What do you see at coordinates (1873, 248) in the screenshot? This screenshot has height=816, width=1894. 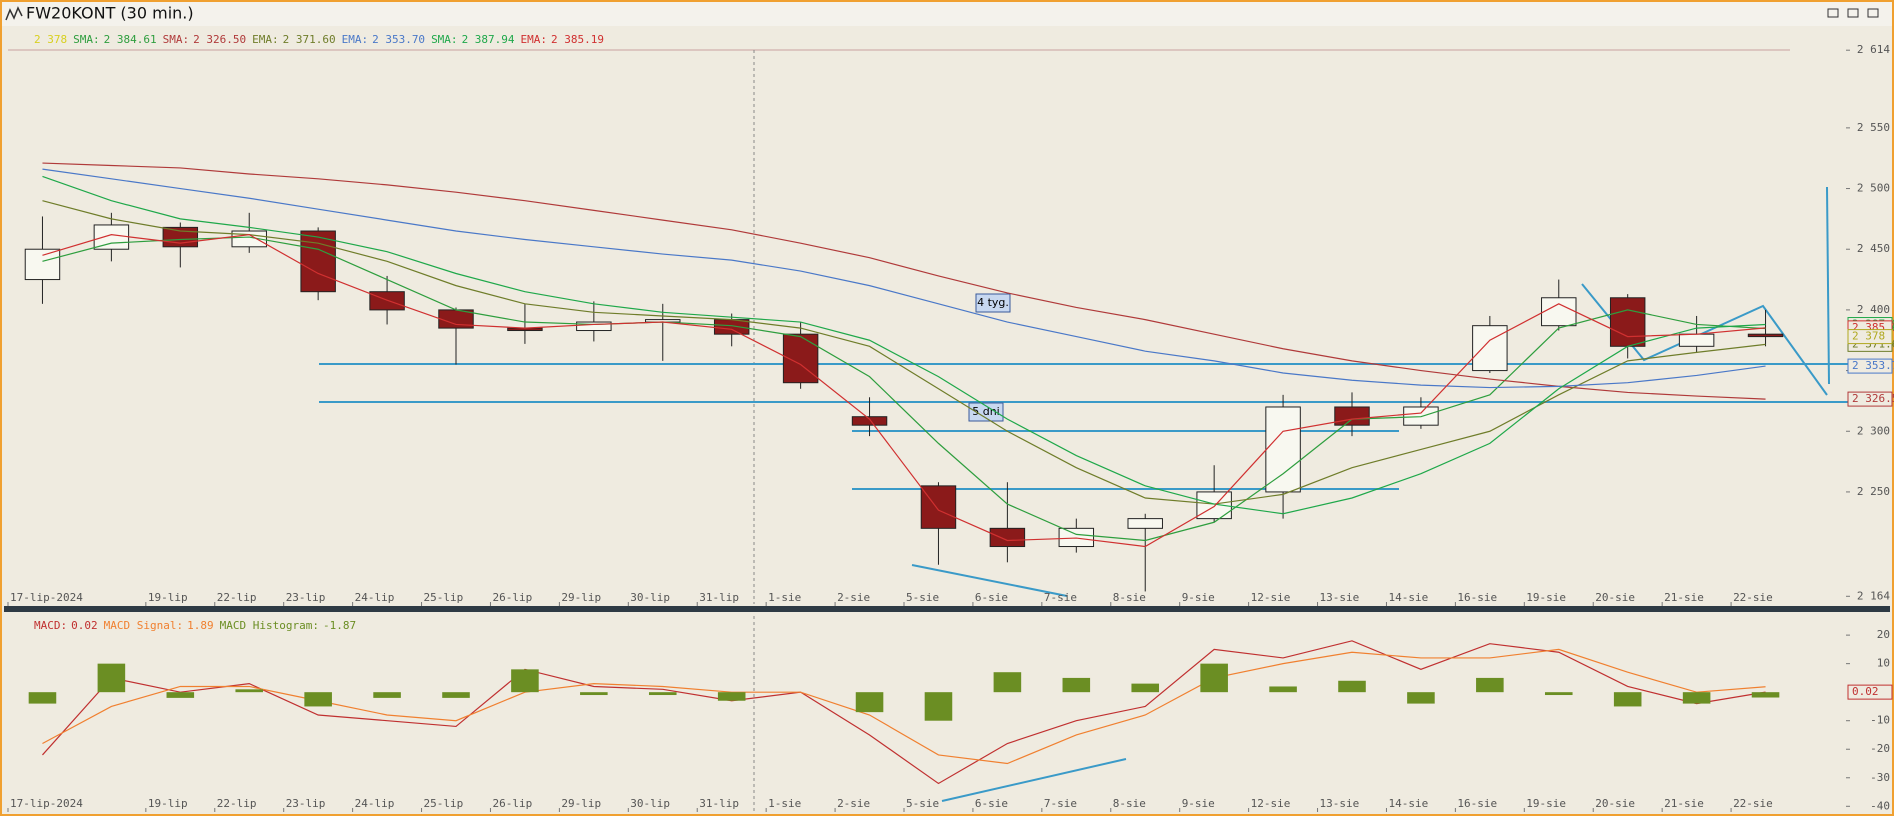 I see `y-tick-label: 2 450` at bounding box center [1873, 248].